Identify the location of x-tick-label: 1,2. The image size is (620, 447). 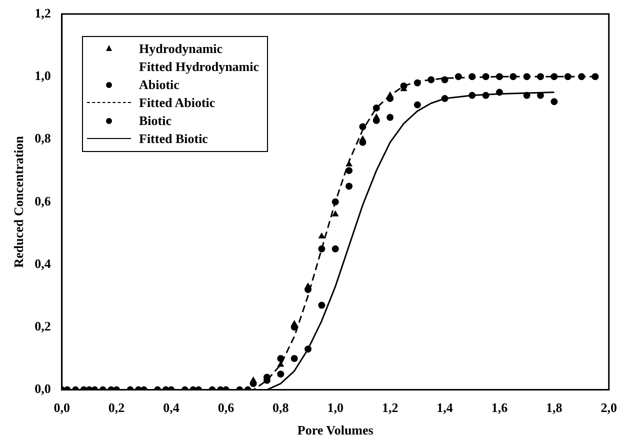
(390, 407).